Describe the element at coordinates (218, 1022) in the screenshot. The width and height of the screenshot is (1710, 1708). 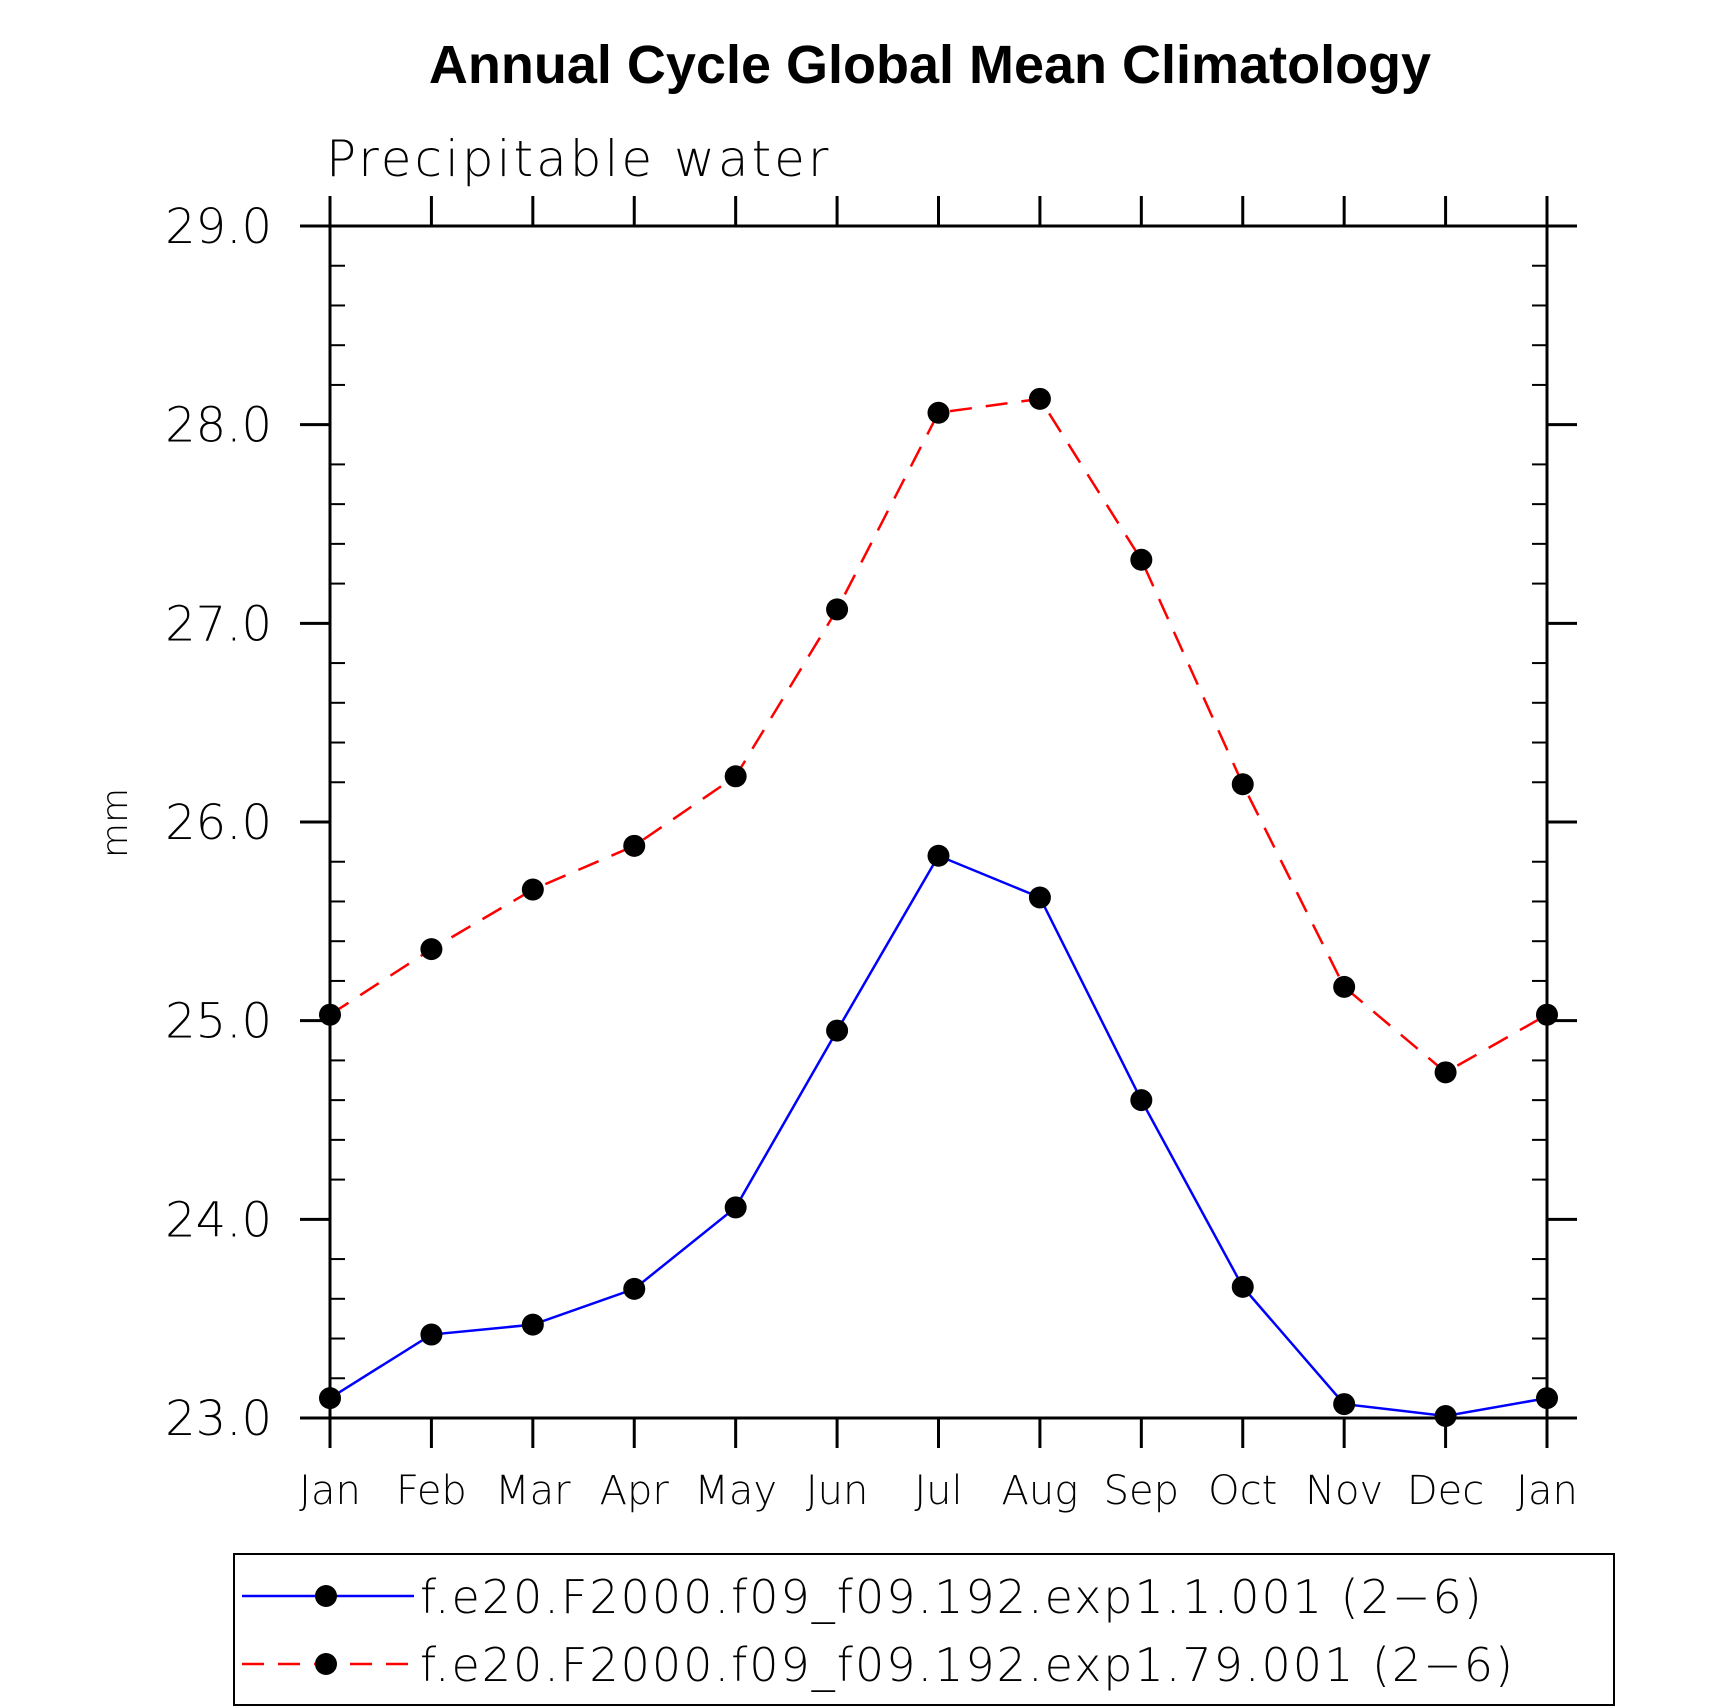
I see `y-tick-label: 25.0` at that location.